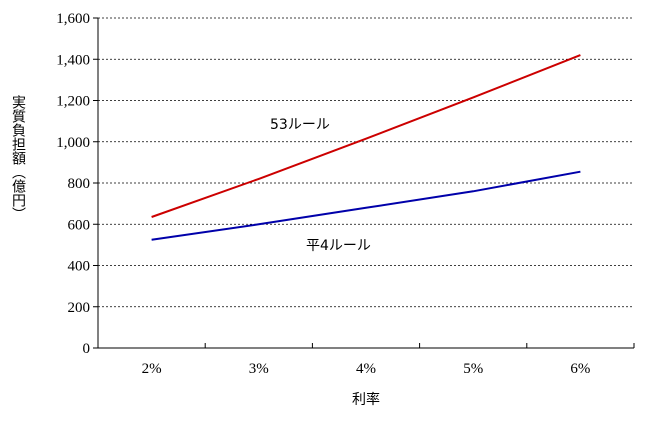 This screenshot has width=647, height=421. I want to click on series-label-hei4: 平4ルール, so click(338, 246).